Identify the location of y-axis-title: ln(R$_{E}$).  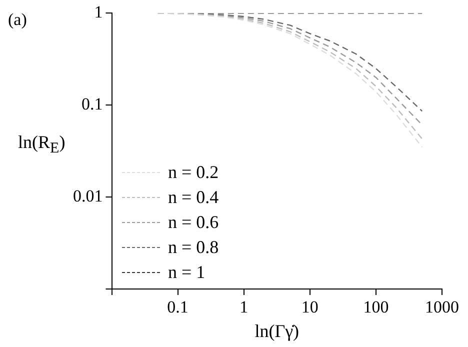
(42, 145).